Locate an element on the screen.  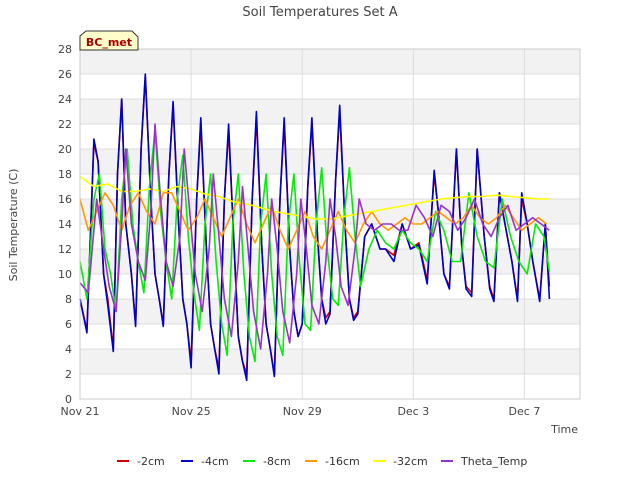
x-axis-ticks: Nov 21 Nov 25 Nov 29 Dec 3 Dec 7 is located at coordinates (301, 411).